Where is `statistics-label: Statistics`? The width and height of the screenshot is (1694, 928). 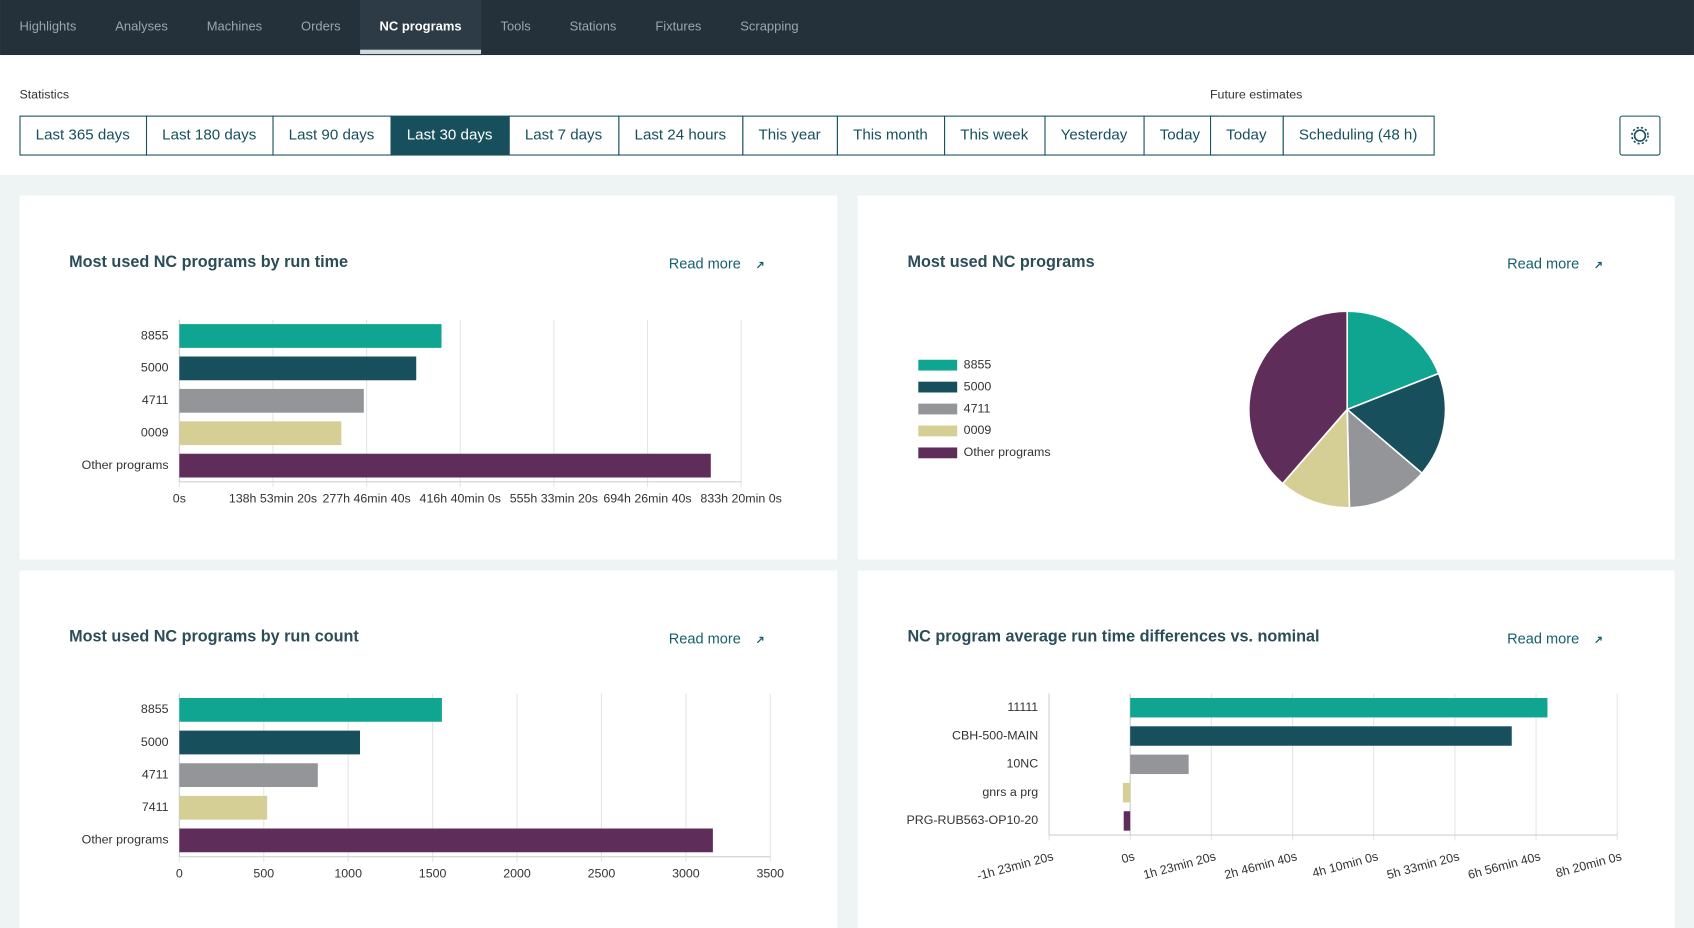
statistics-label: Statistics is located at coordinates (44, 94).